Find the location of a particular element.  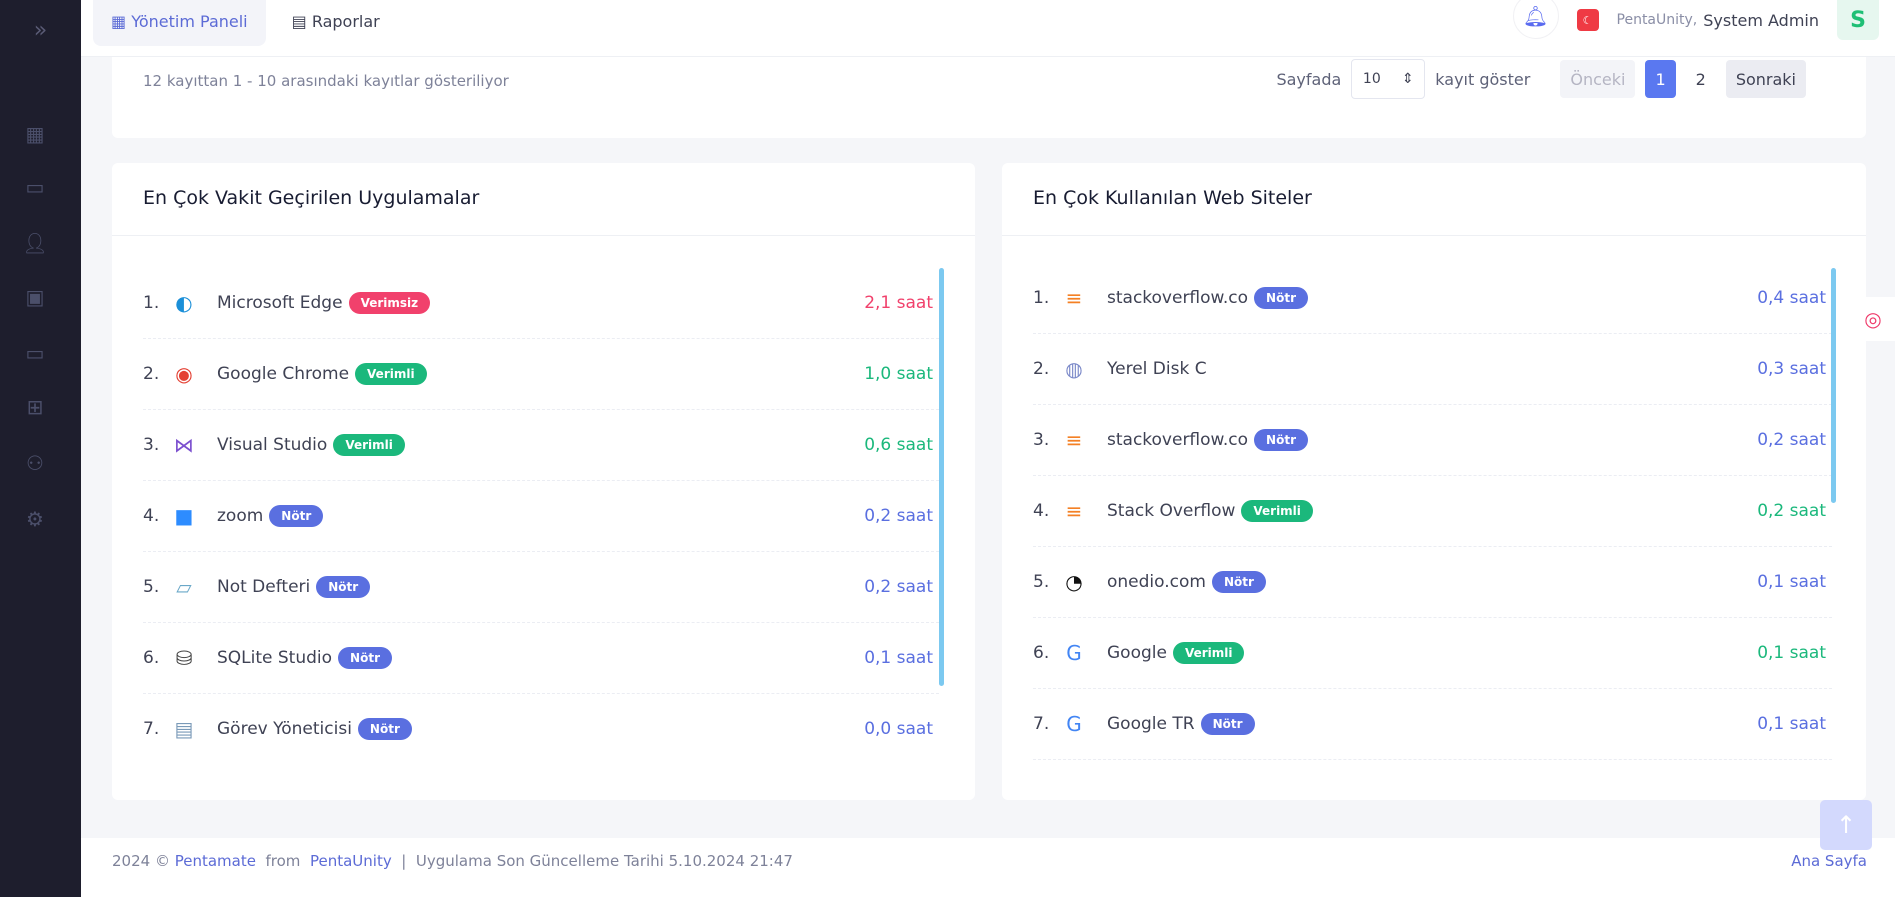

visual-studio-icon: ⋈ is located at coordinates (184, 445).